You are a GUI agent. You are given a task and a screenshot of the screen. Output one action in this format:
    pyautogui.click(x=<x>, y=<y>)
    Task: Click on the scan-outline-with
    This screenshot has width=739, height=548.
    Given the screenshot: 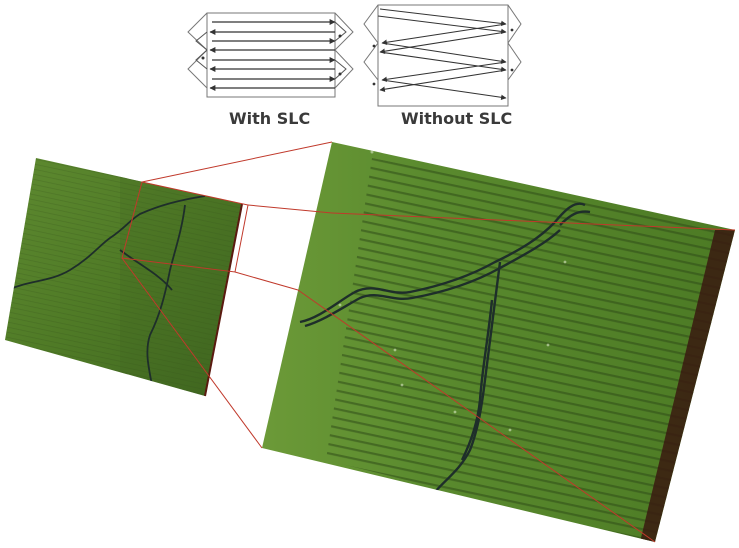 What is the action you would take?
    pyautogui.click(x=270, y=55)
    